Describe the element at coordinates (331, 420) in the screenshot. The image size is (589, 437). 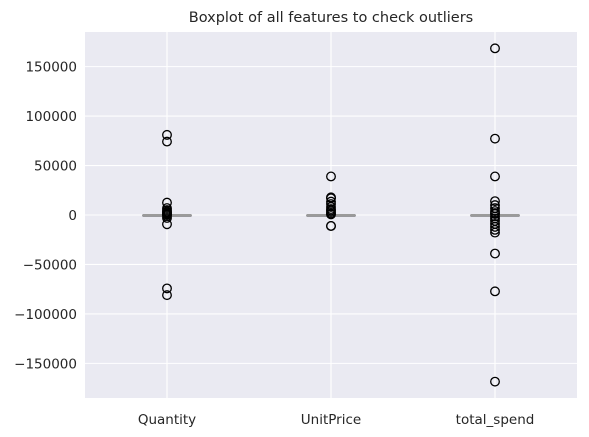
I see `x-tick-label: UnitPrice` at that location.